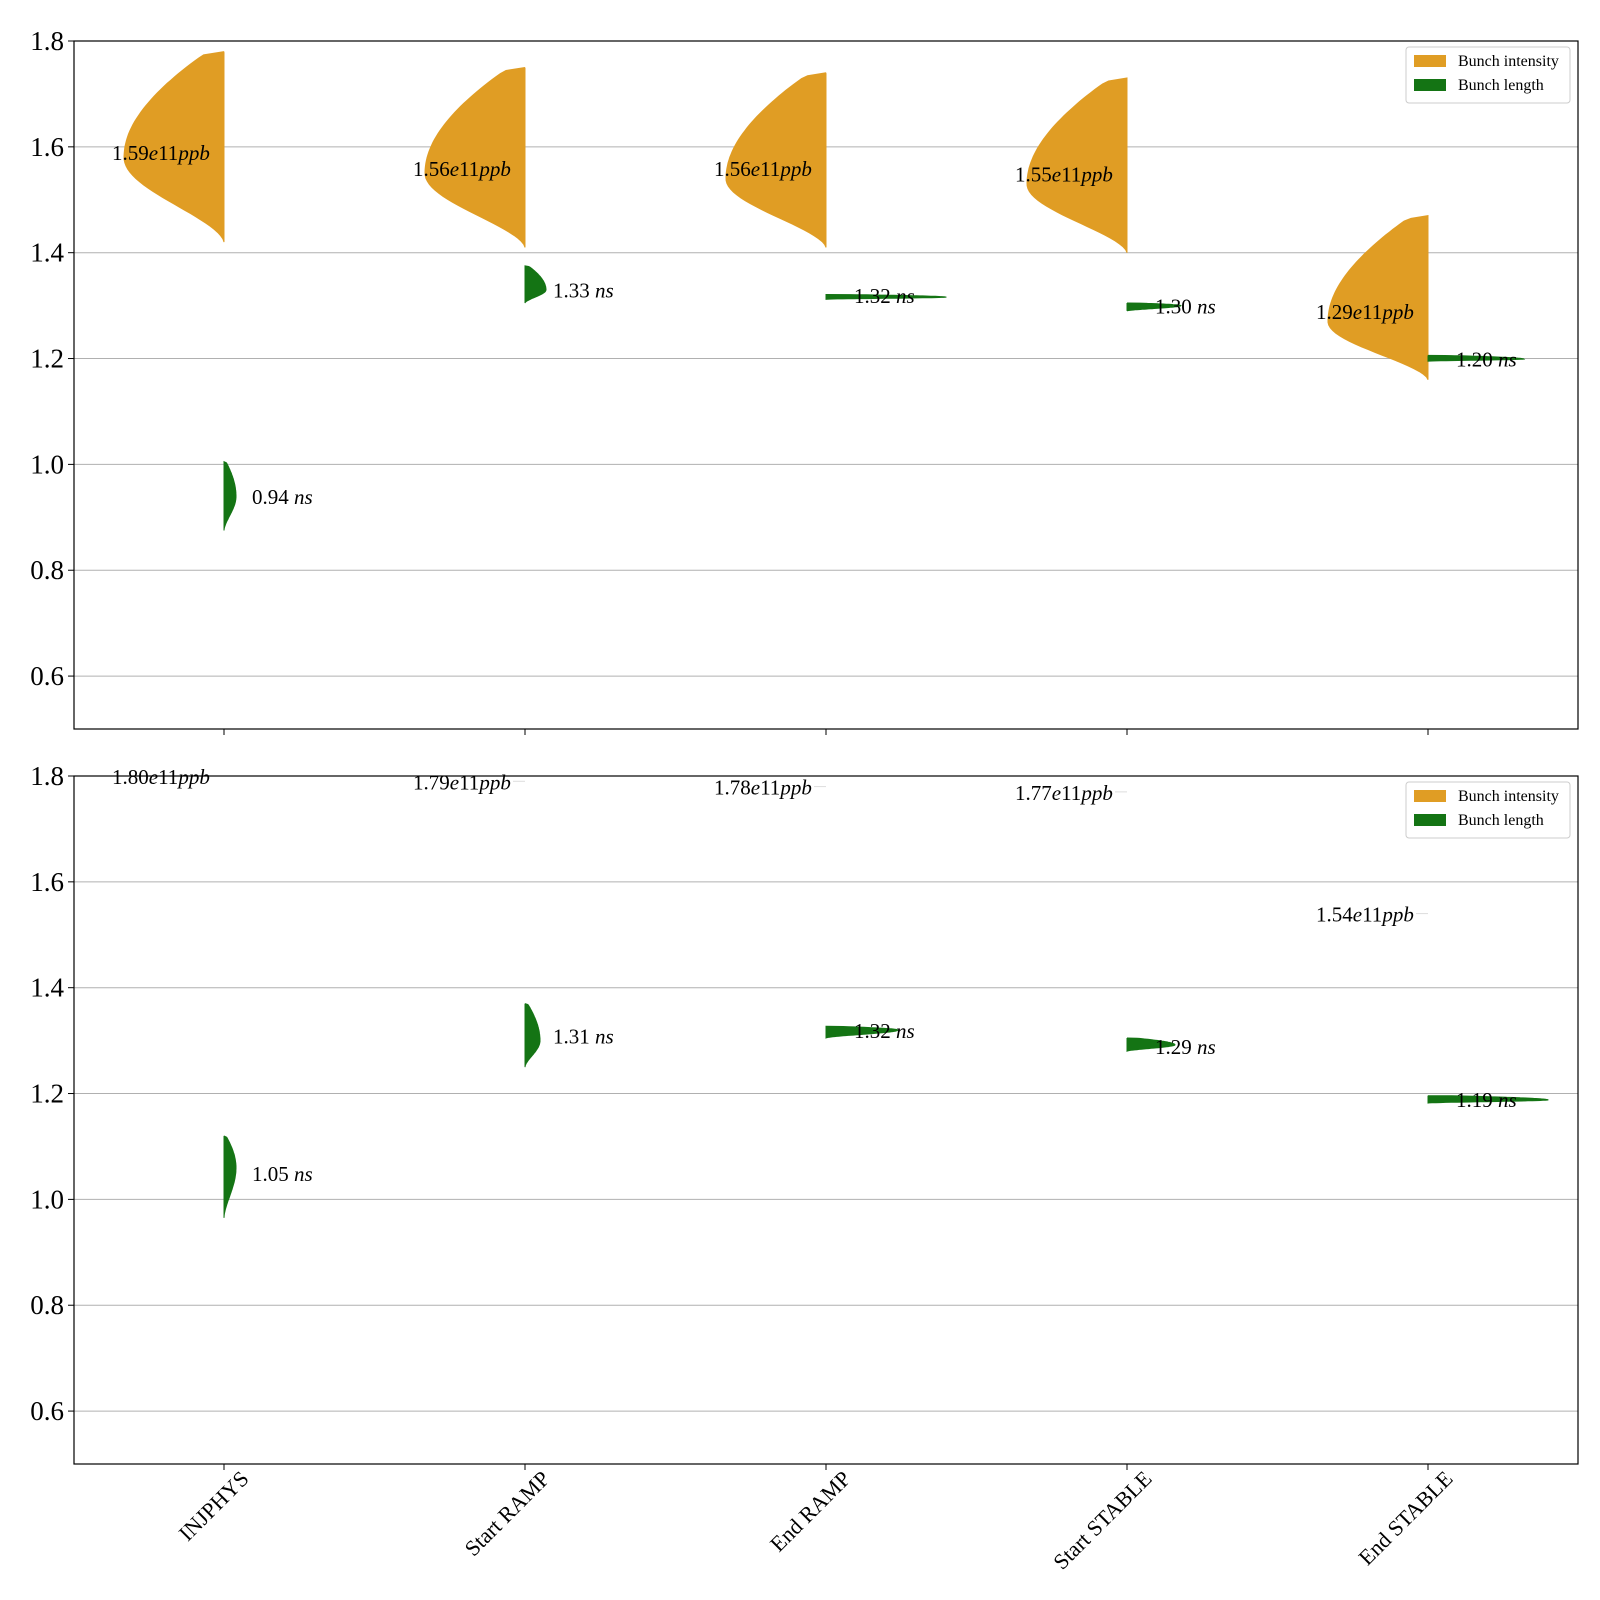  What do you see at coordinates (1064, 174) in the screenshot?
I see `intensity-median-label: 1.55e11ppb` at bounding box center [1064, 174].